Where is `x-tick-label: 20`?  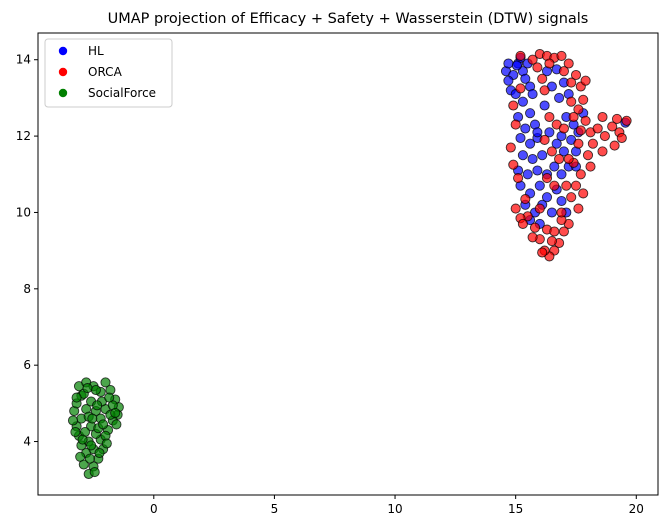
x-tick-label: 20 is located at coordinates (636, 509).